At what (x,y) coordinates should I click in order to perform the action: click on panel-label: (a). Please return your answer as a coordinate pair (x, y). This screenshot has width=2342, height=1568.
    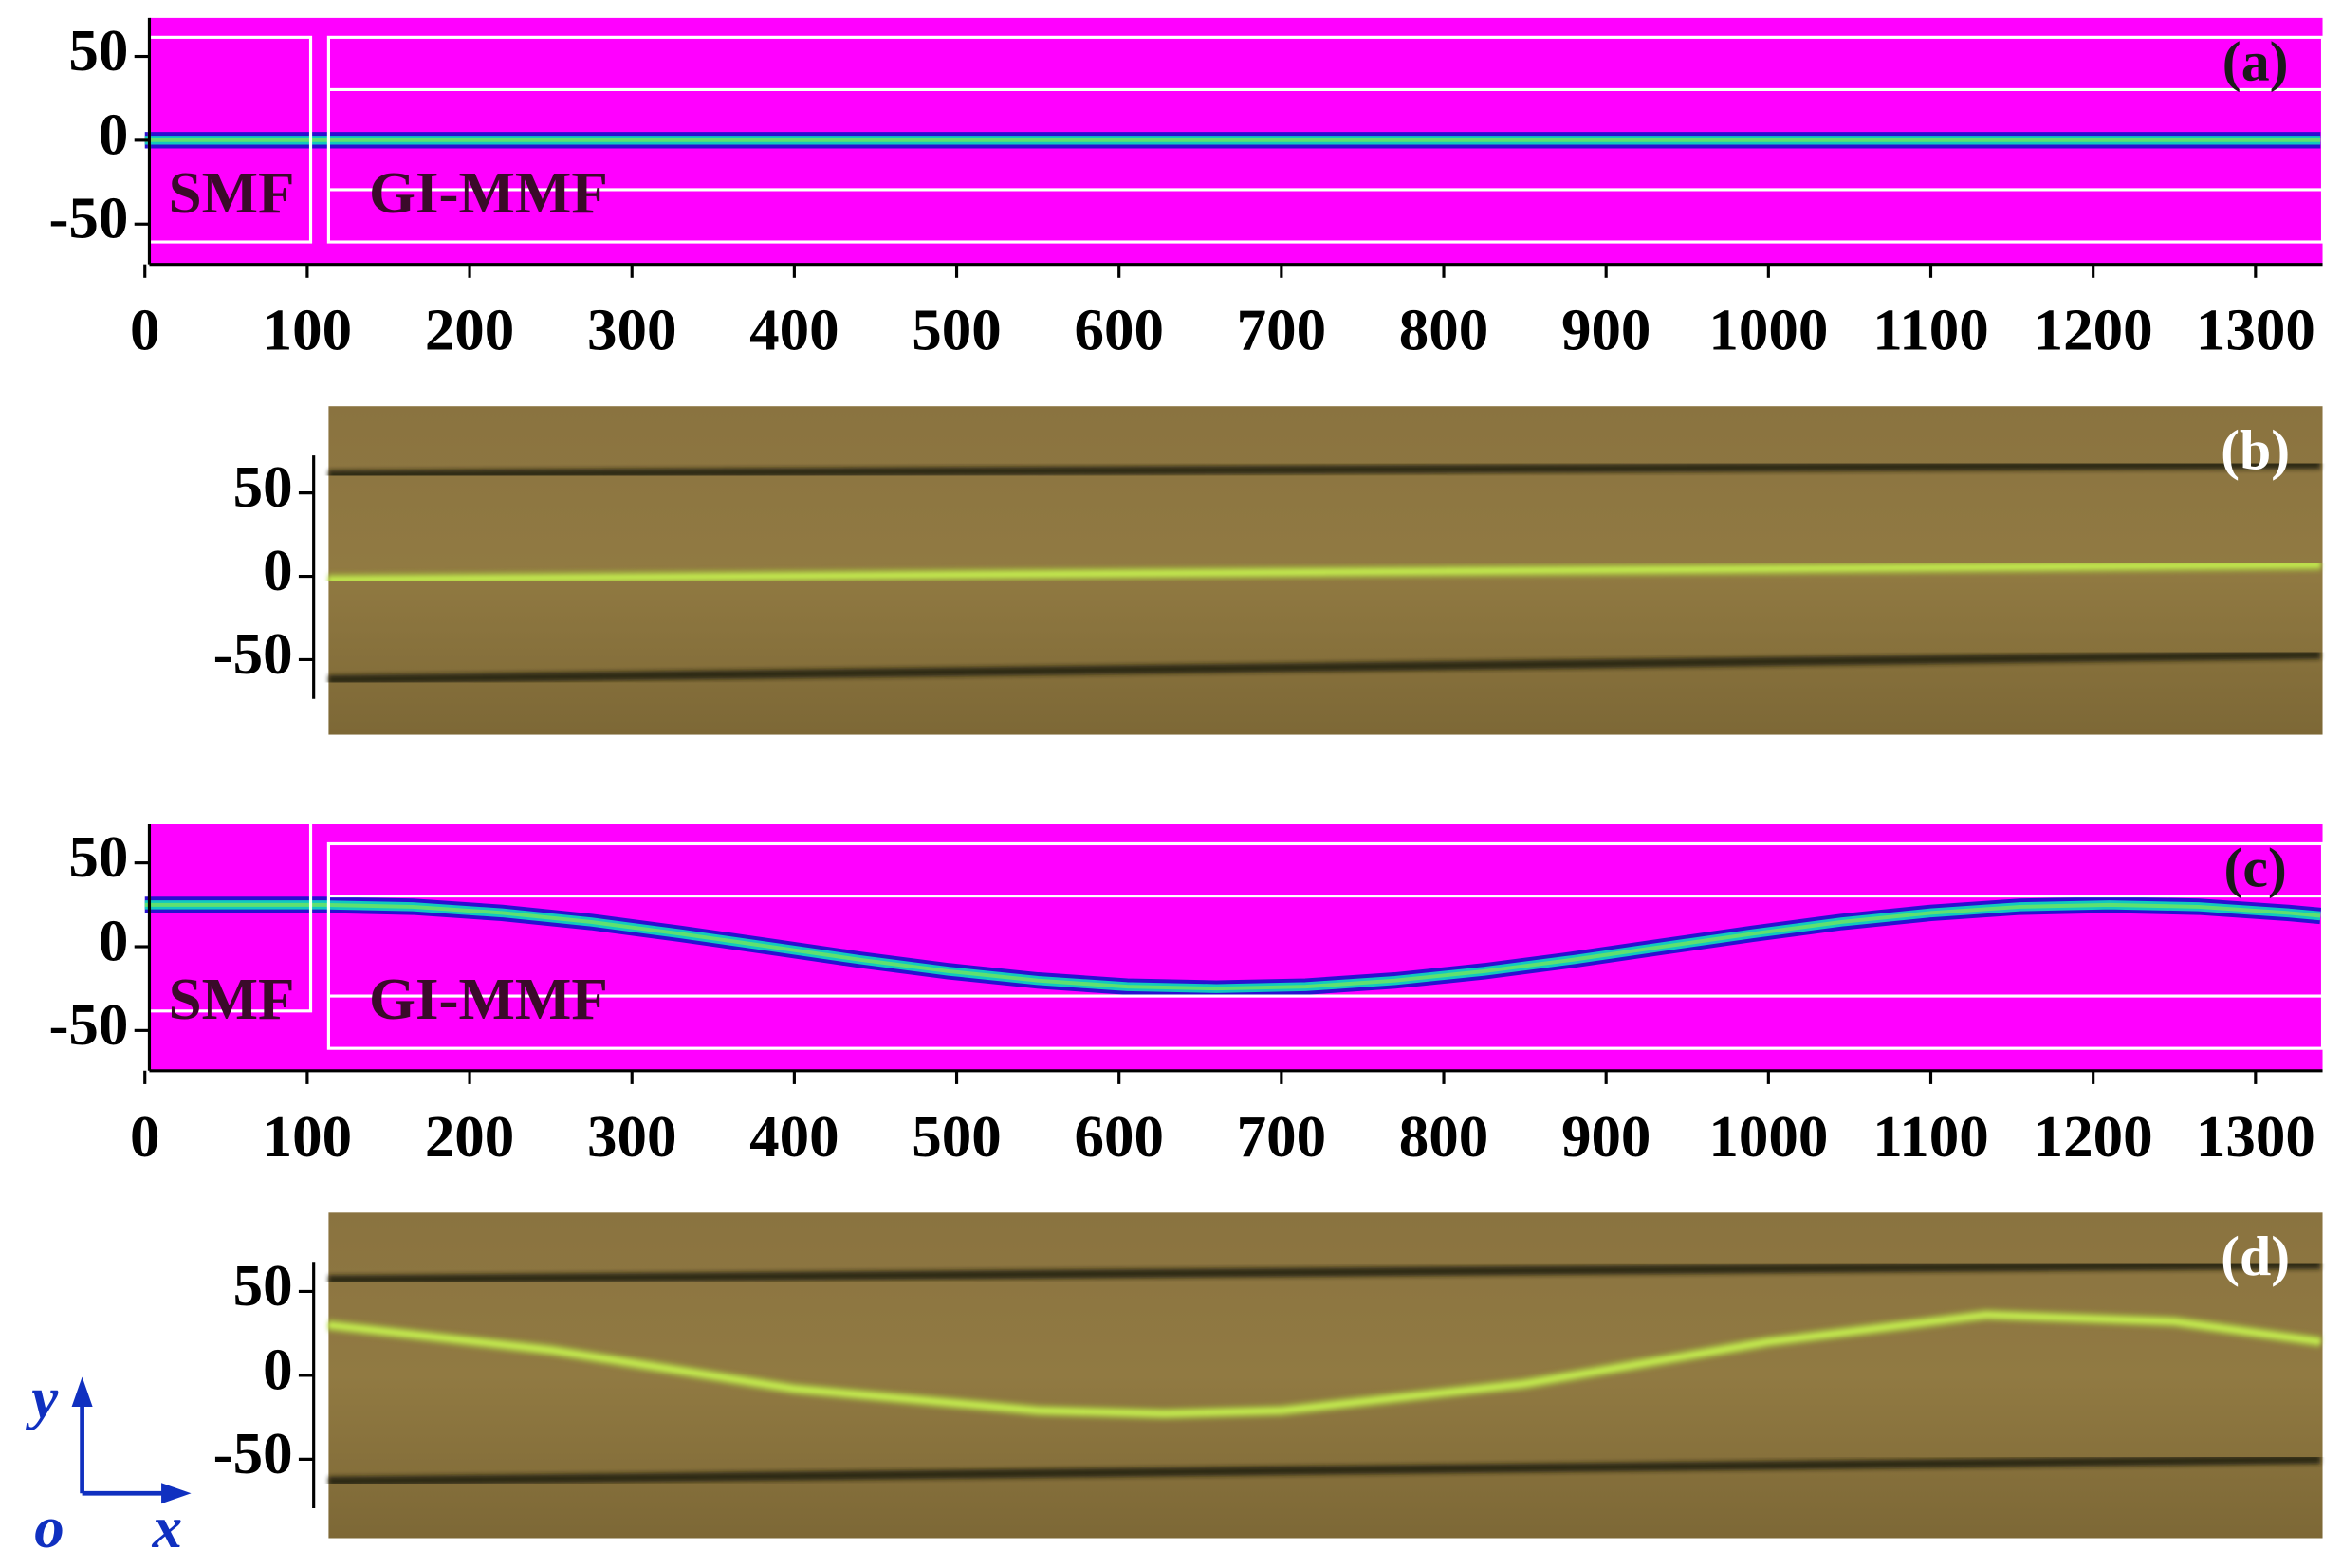
    Looking at the image, I should click on (2255, 62).